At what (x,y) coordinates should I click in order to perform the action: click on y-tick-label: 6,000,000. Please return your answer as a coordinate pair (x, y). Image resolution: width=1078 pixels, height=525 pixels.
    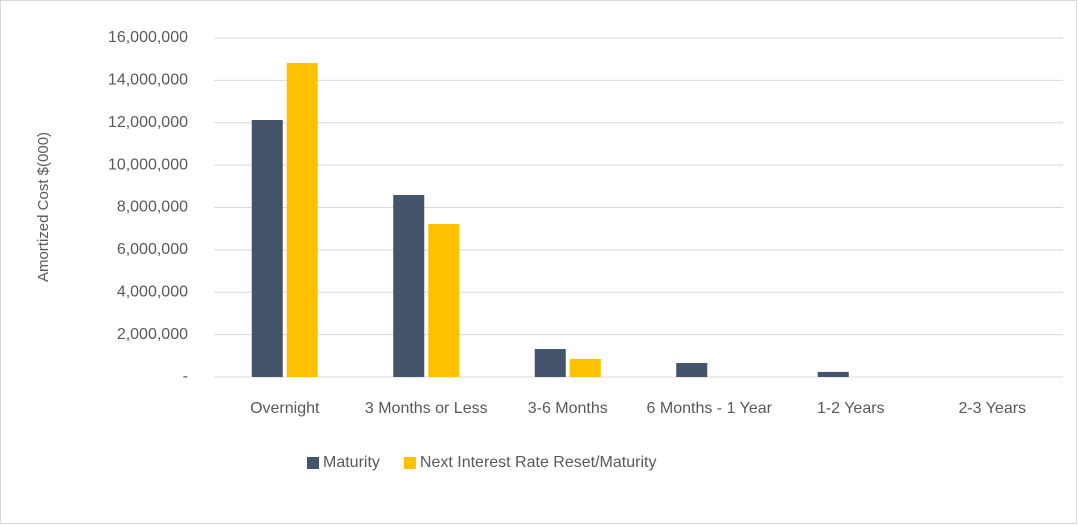
    Looking at the image, I should click on (152, 249).